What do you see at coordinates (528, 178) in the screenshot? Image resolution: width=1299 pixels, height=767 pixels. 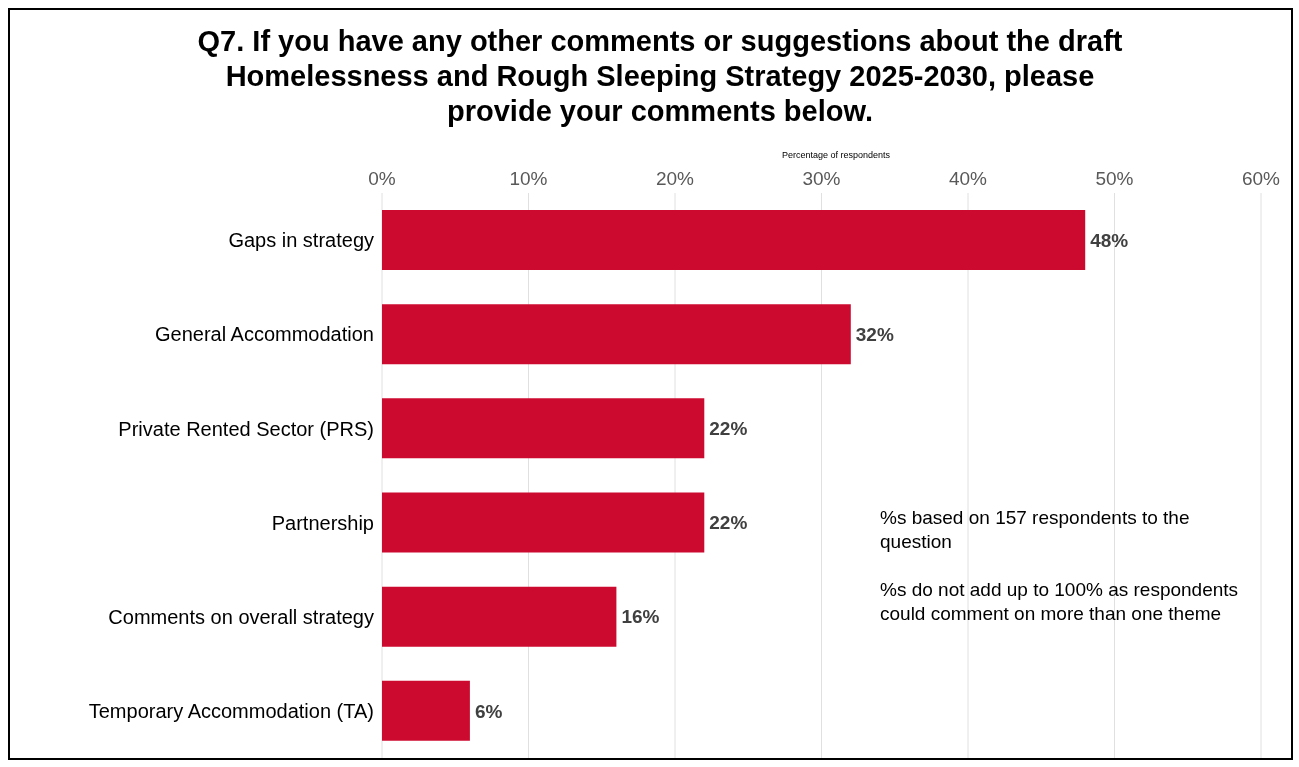 I see `x-tick-label: 10%` at bounding box center [528, 178].